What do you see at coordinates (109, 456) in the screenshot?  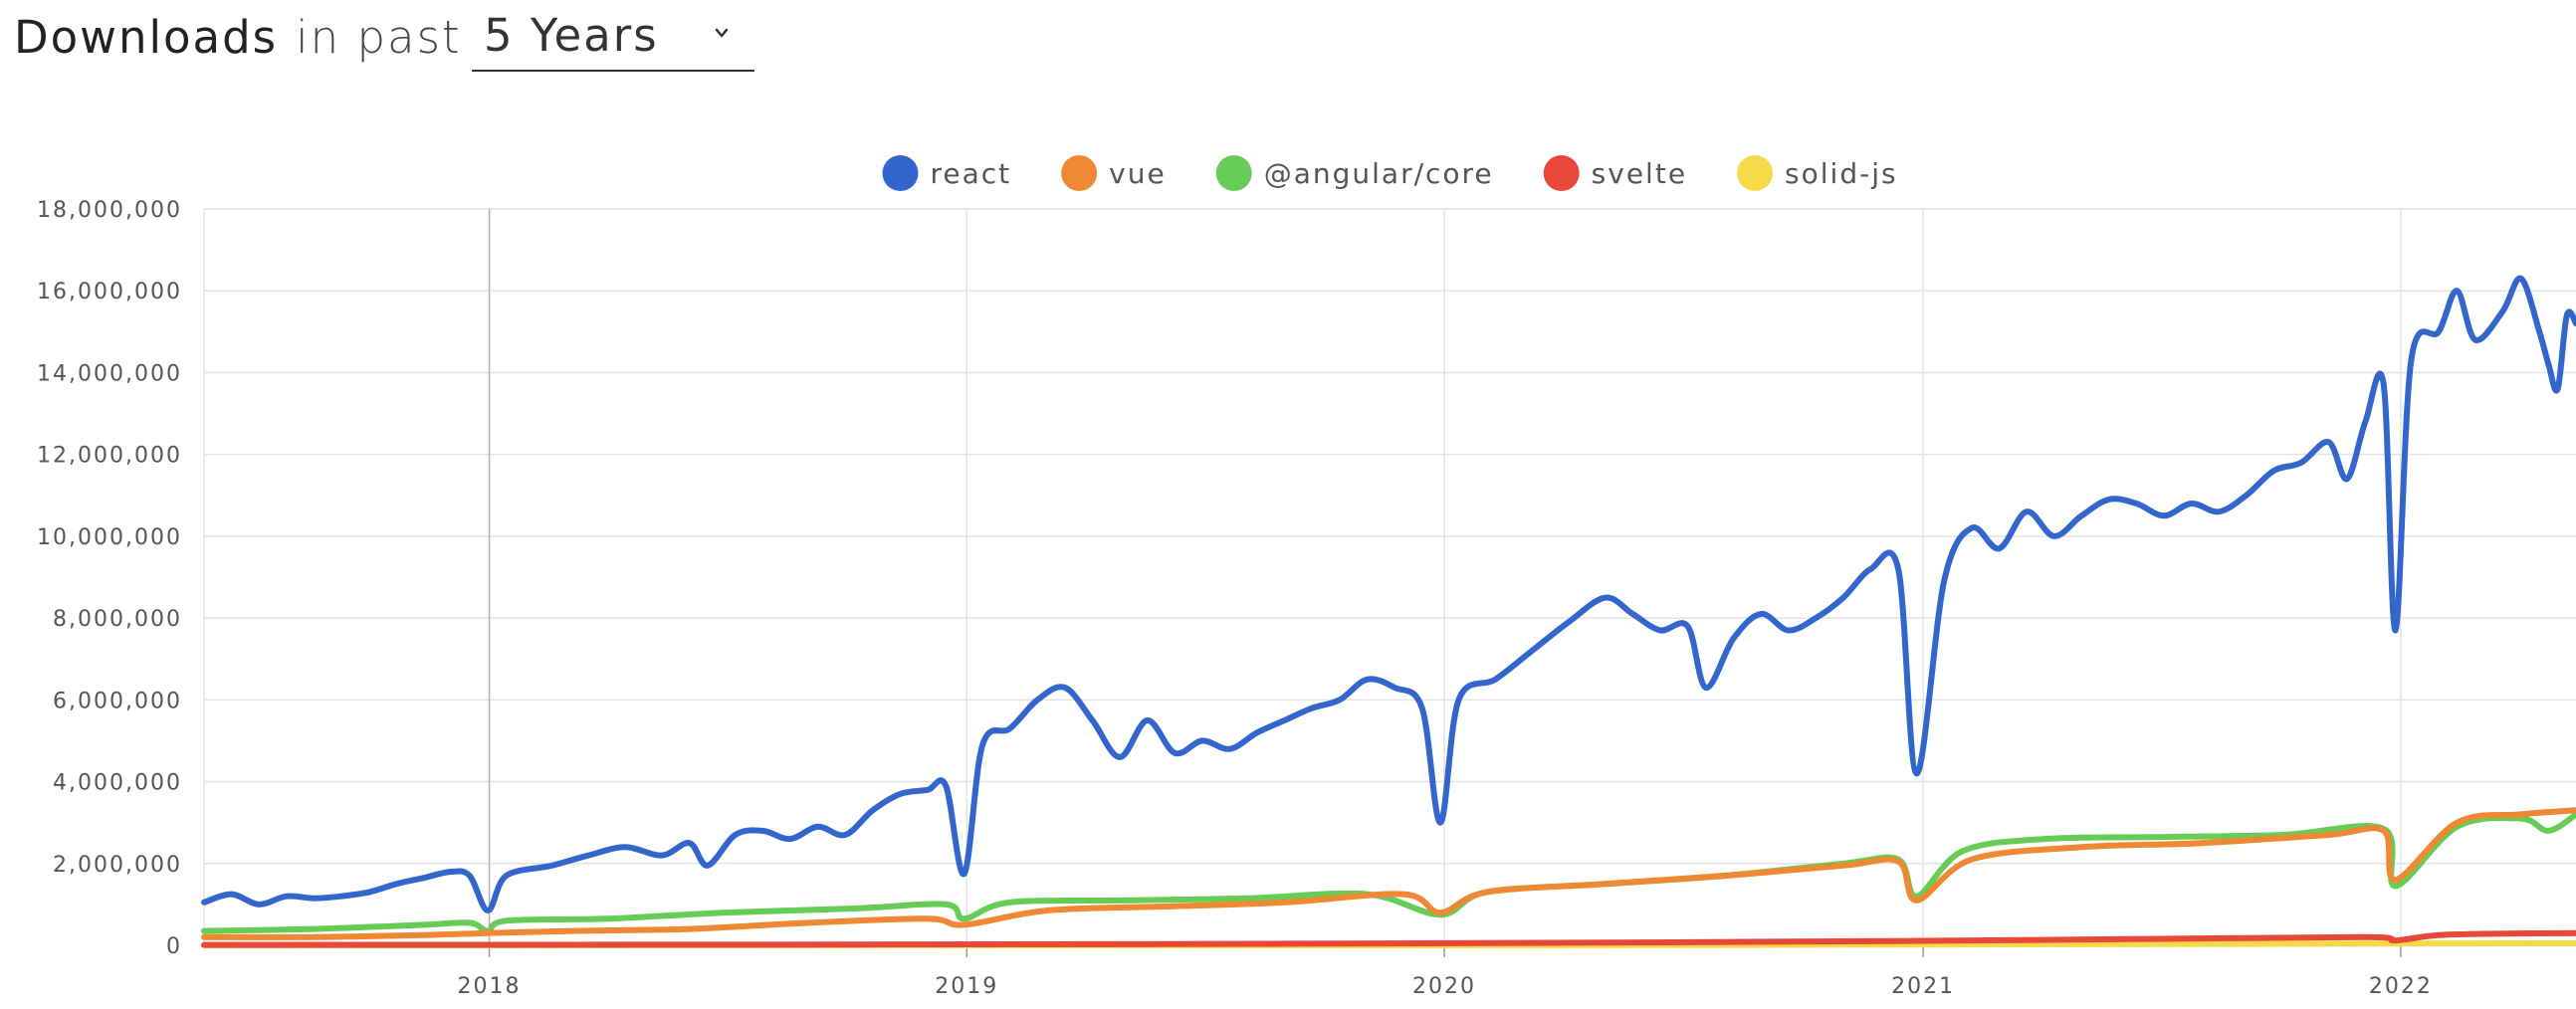 I see `y-tick-label: 12,000,000` at bounding box center [109, 456].